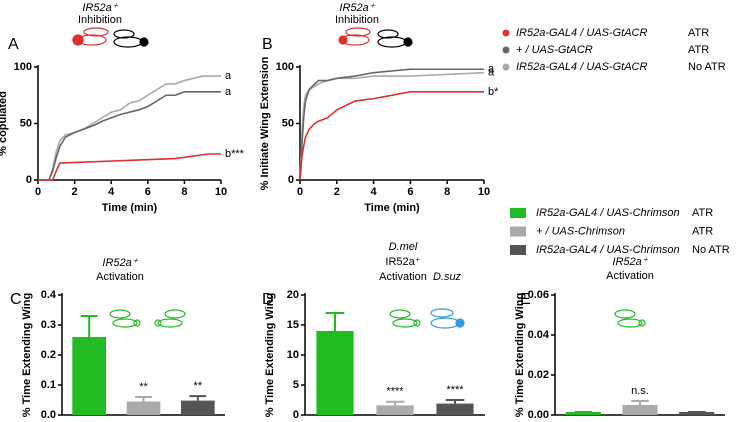  I want to click on y-tick-label: 0.02, so click(538, 375).